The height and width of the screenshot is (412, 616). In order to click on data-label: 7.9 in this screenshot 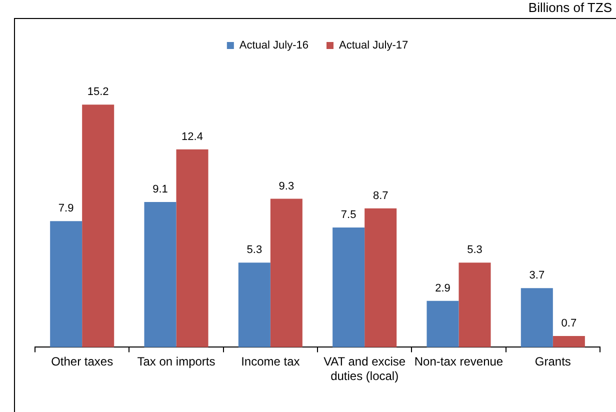, I will do `click(66, 208)`.